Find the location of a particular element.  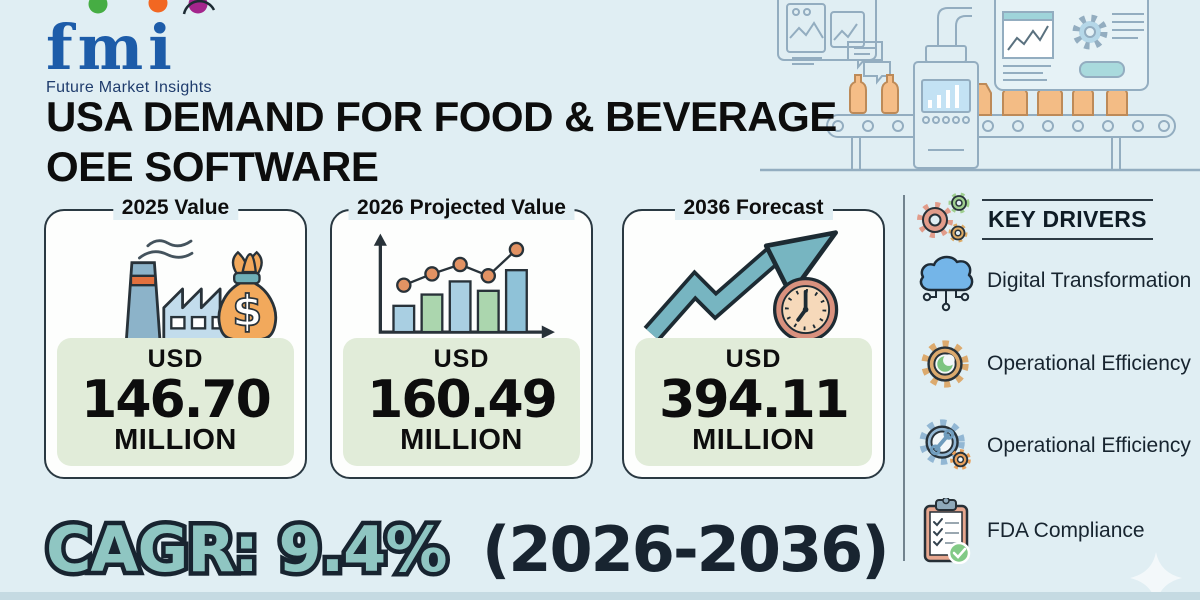

key-driver-label: FDA Compliance is located at coordinates (1066, 530).